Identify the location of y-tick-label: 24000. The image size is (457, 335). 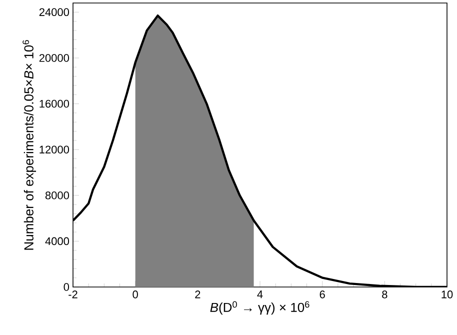
(54, 12).